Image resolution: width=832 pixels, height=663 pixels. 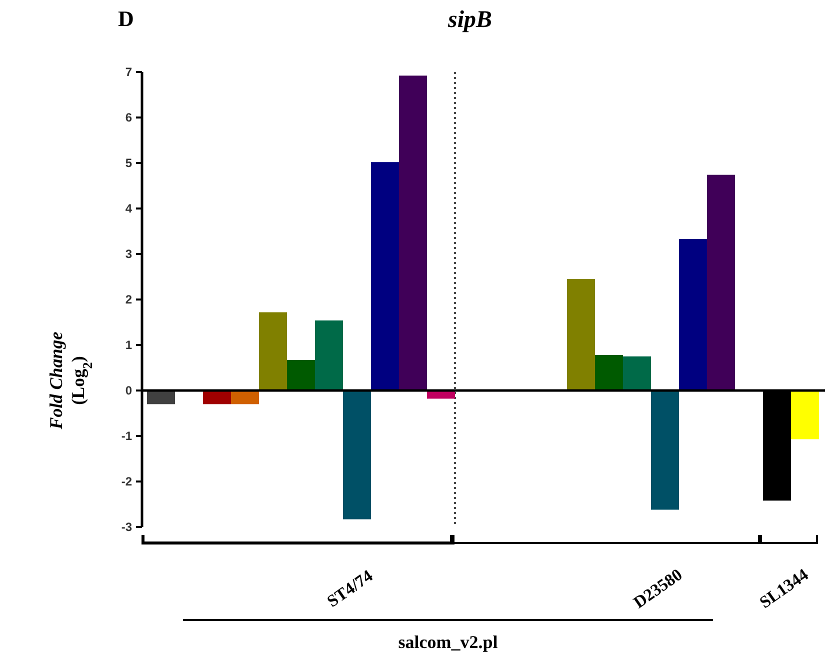 I want to click on y-tick-label: 6, so click(x=128, y=117).